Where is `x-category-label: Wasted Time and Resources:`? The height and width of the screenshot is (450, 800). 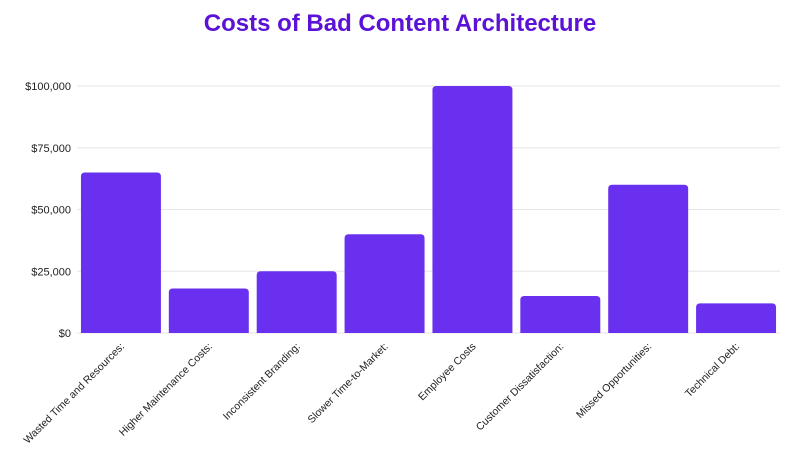
x-category-label: Wasted Time and Resources: is located at coordinates (74, 394).